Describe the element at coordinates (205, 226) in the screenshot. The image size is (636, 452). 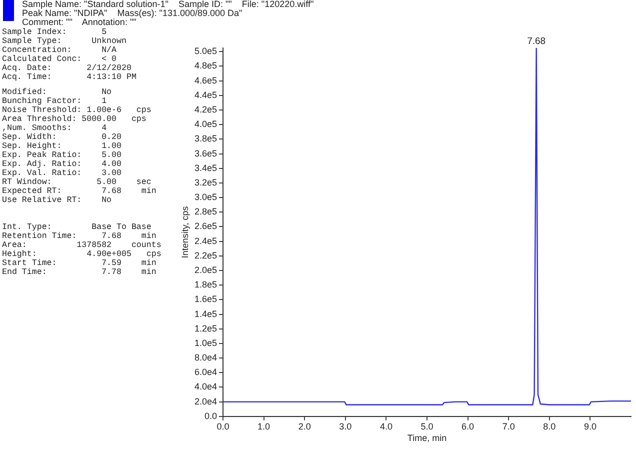
I see `y-tick-label: 2.6e5` at that location.